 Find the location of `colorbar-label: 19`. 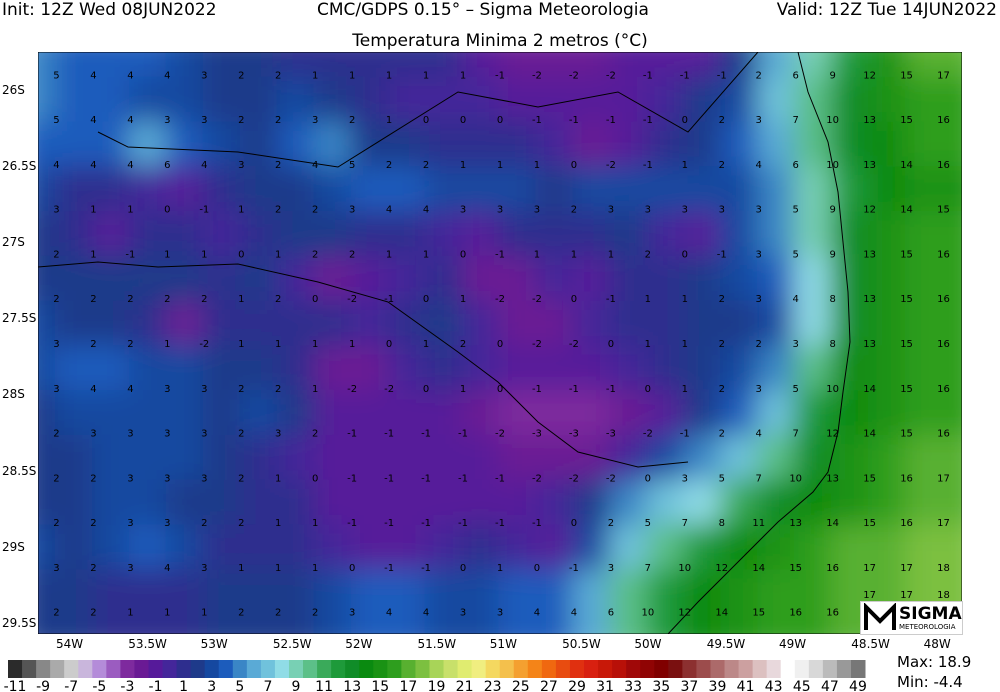

colorbar-label: 19 is located at coordinates (436, 685).